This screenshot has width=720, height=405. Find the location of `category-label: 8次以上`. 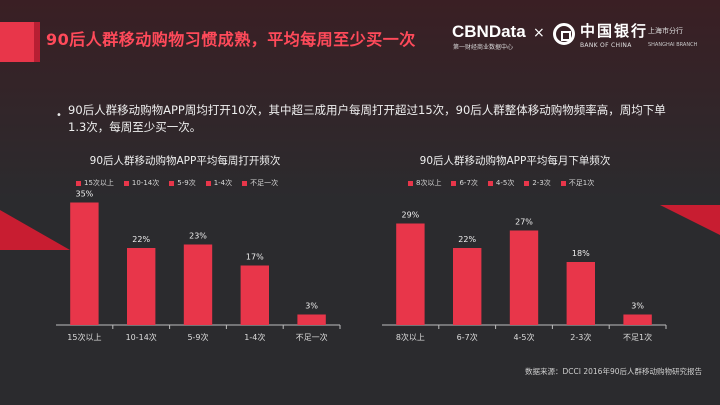

category-label: 8次以上 is located at coordinates (410, 337).